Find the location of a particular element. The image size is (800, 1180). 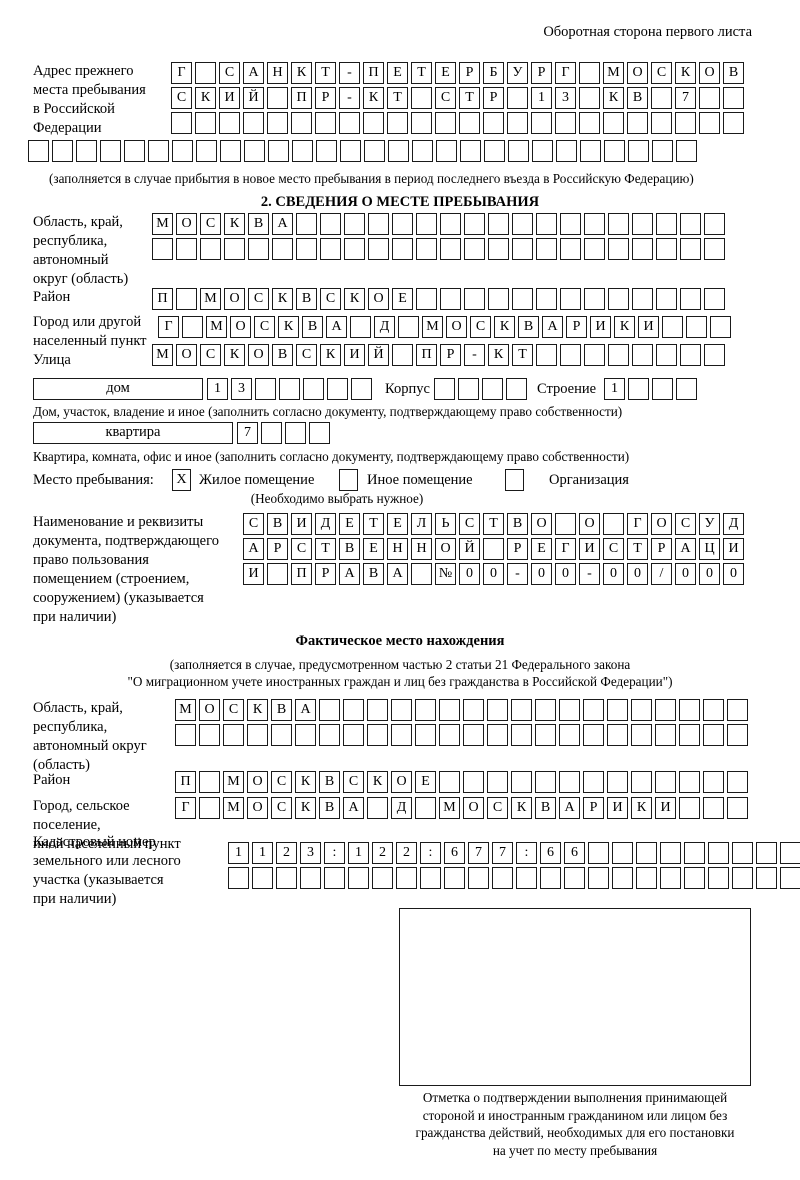

character-cell: Ь is located at coordinates (445, 524).